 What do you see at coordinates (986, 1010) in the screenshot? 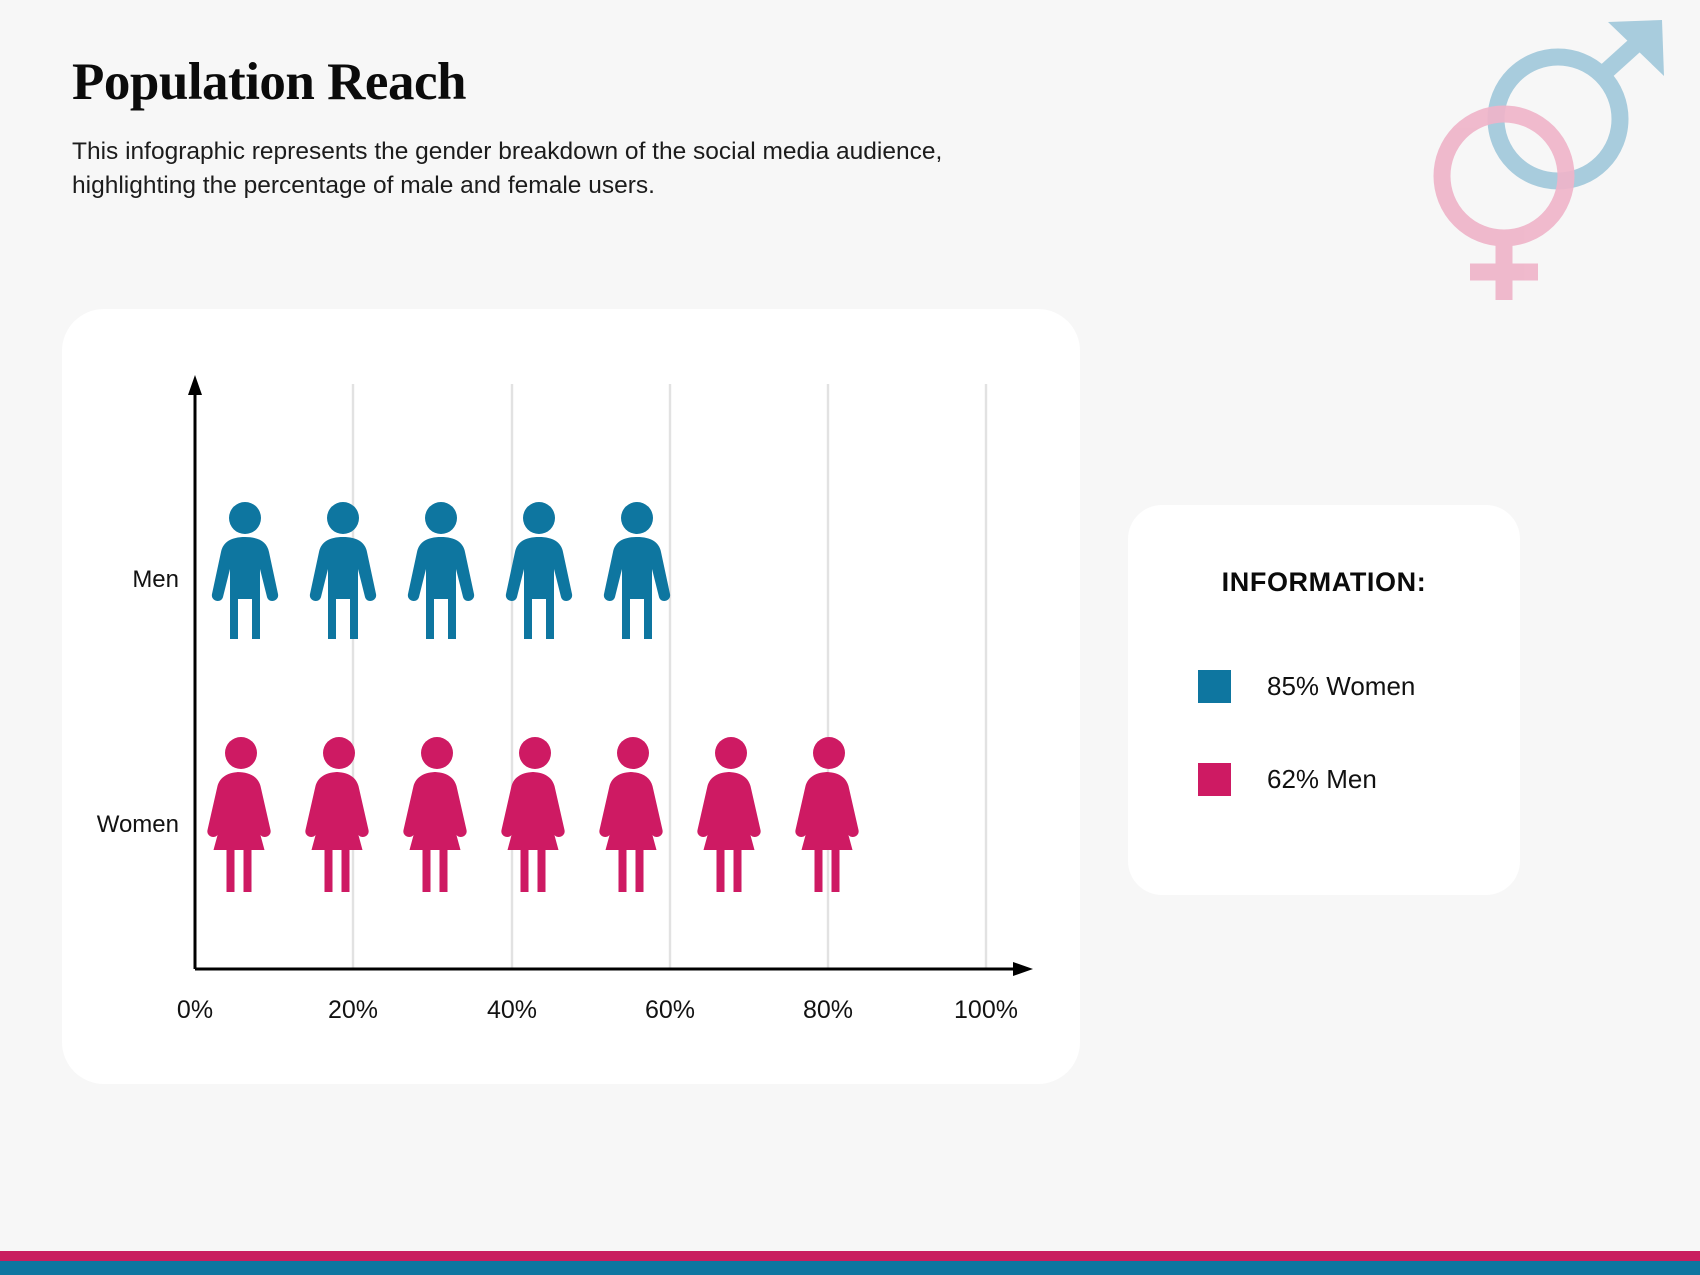
I see `x-tick-100: 100%` at bounding box center [986, 1010].